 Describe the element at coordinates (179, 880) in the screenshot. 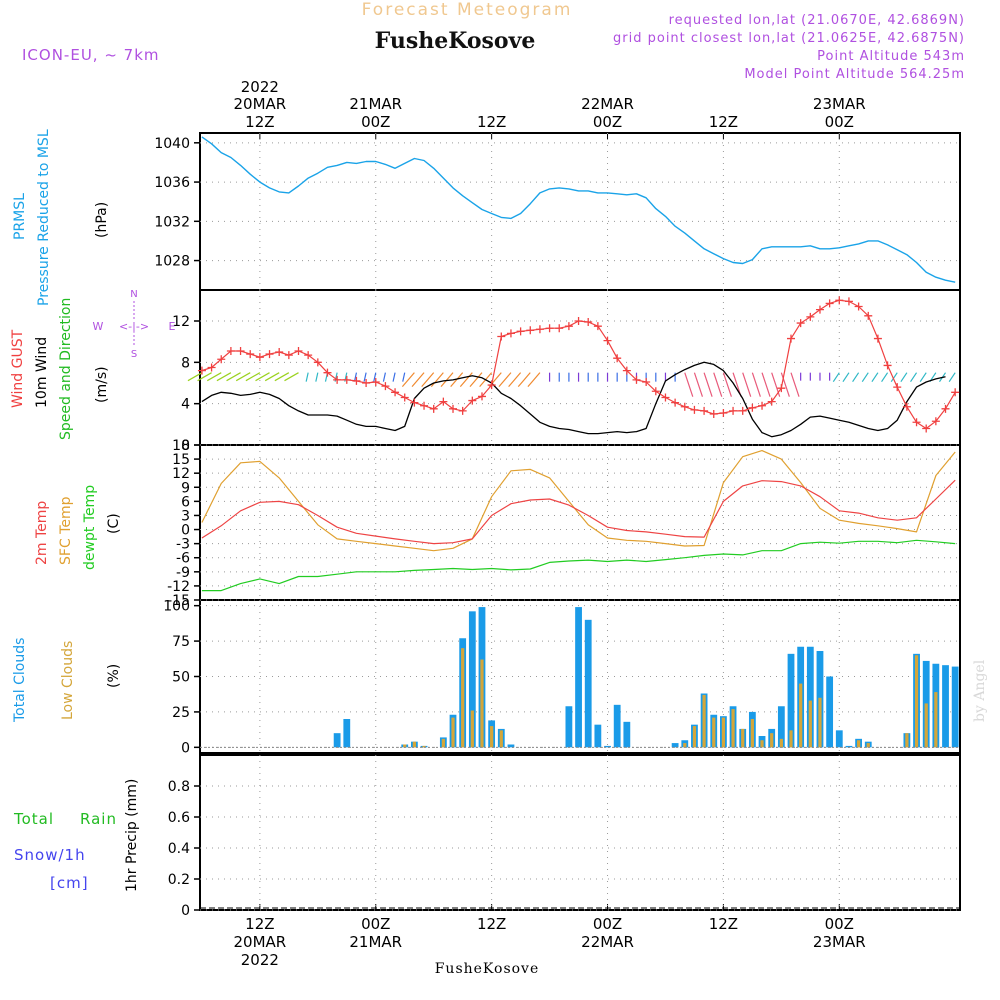

I see `y-tick-label: 0.2` at that location.